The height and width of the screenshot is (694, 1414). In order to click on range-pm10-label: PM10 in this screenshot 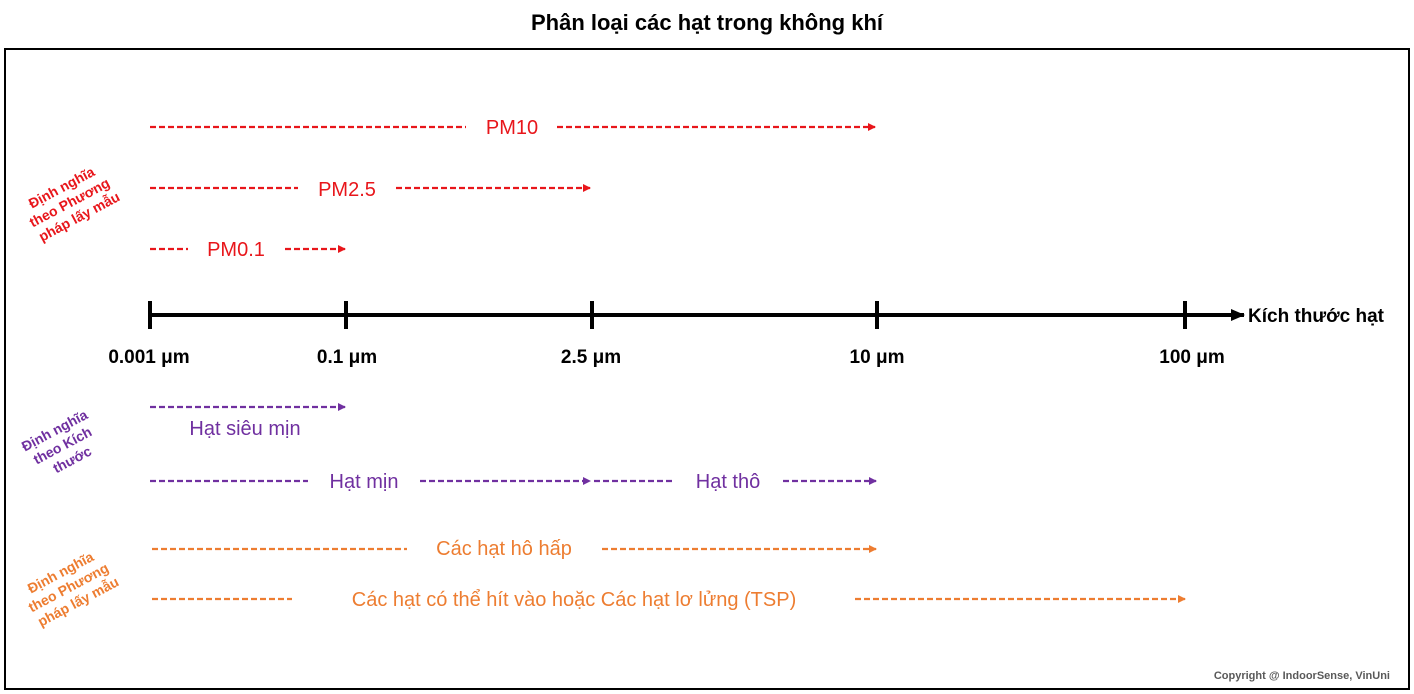, I will do `click(512, 128)`.